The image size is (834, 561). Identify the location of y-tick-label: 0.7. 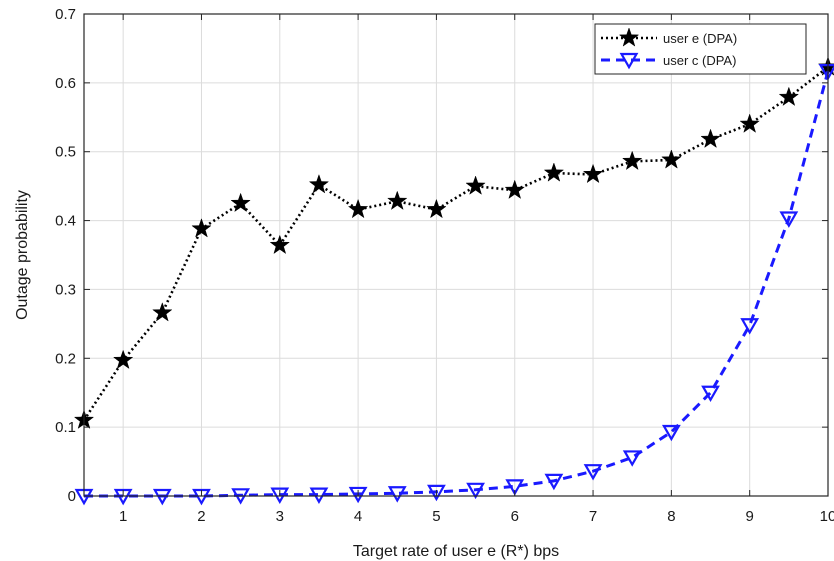
(65, 14).